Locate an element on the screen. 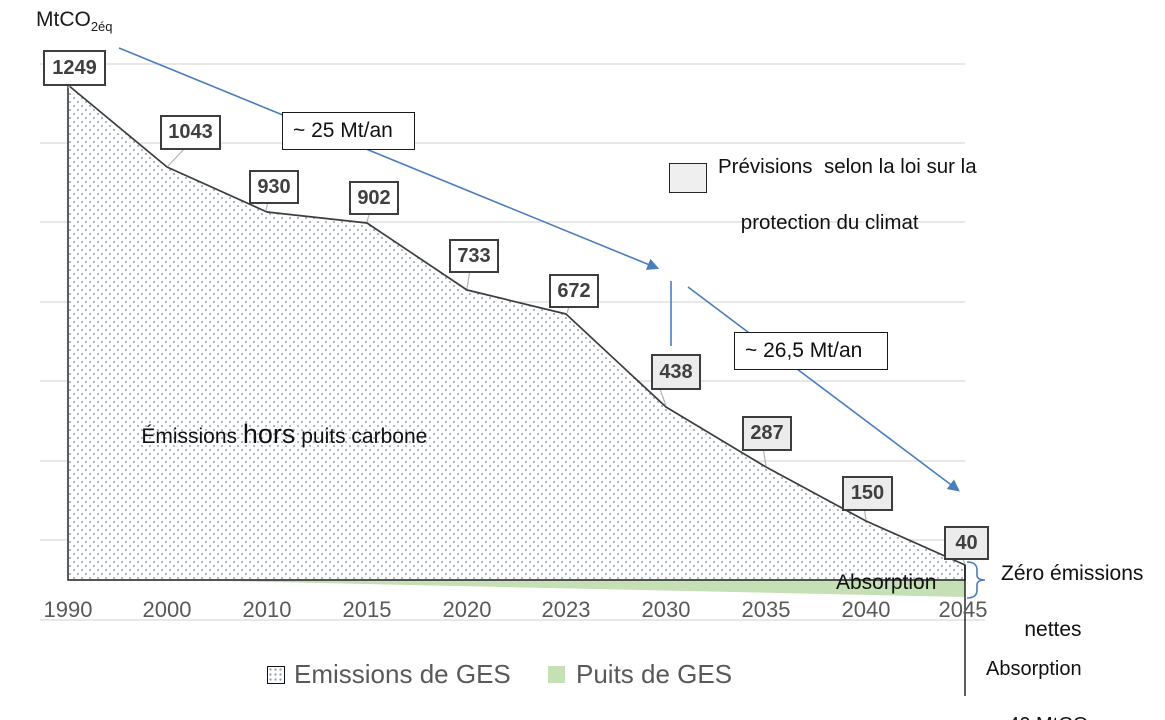 The image size is (1165, 720). legend-sinks-label: Puits de GES is located at coordinates (654, 674).